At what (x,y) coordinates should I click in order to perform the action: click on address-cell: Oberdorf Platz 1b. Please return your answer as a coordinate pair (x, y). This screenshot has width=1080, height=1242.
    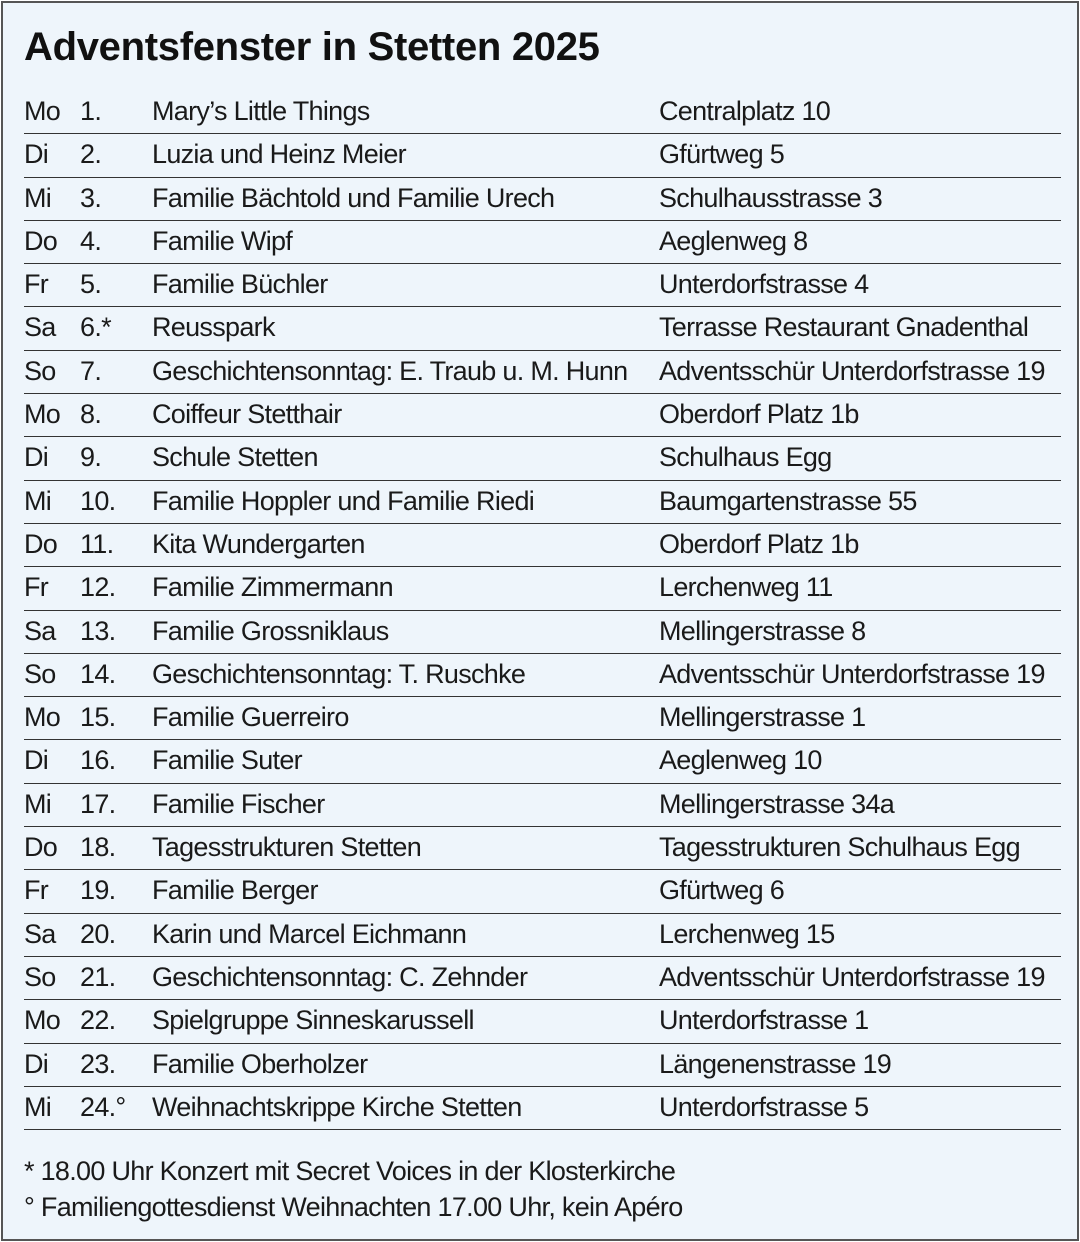
    Looking at the image, I should click on (759, 414).